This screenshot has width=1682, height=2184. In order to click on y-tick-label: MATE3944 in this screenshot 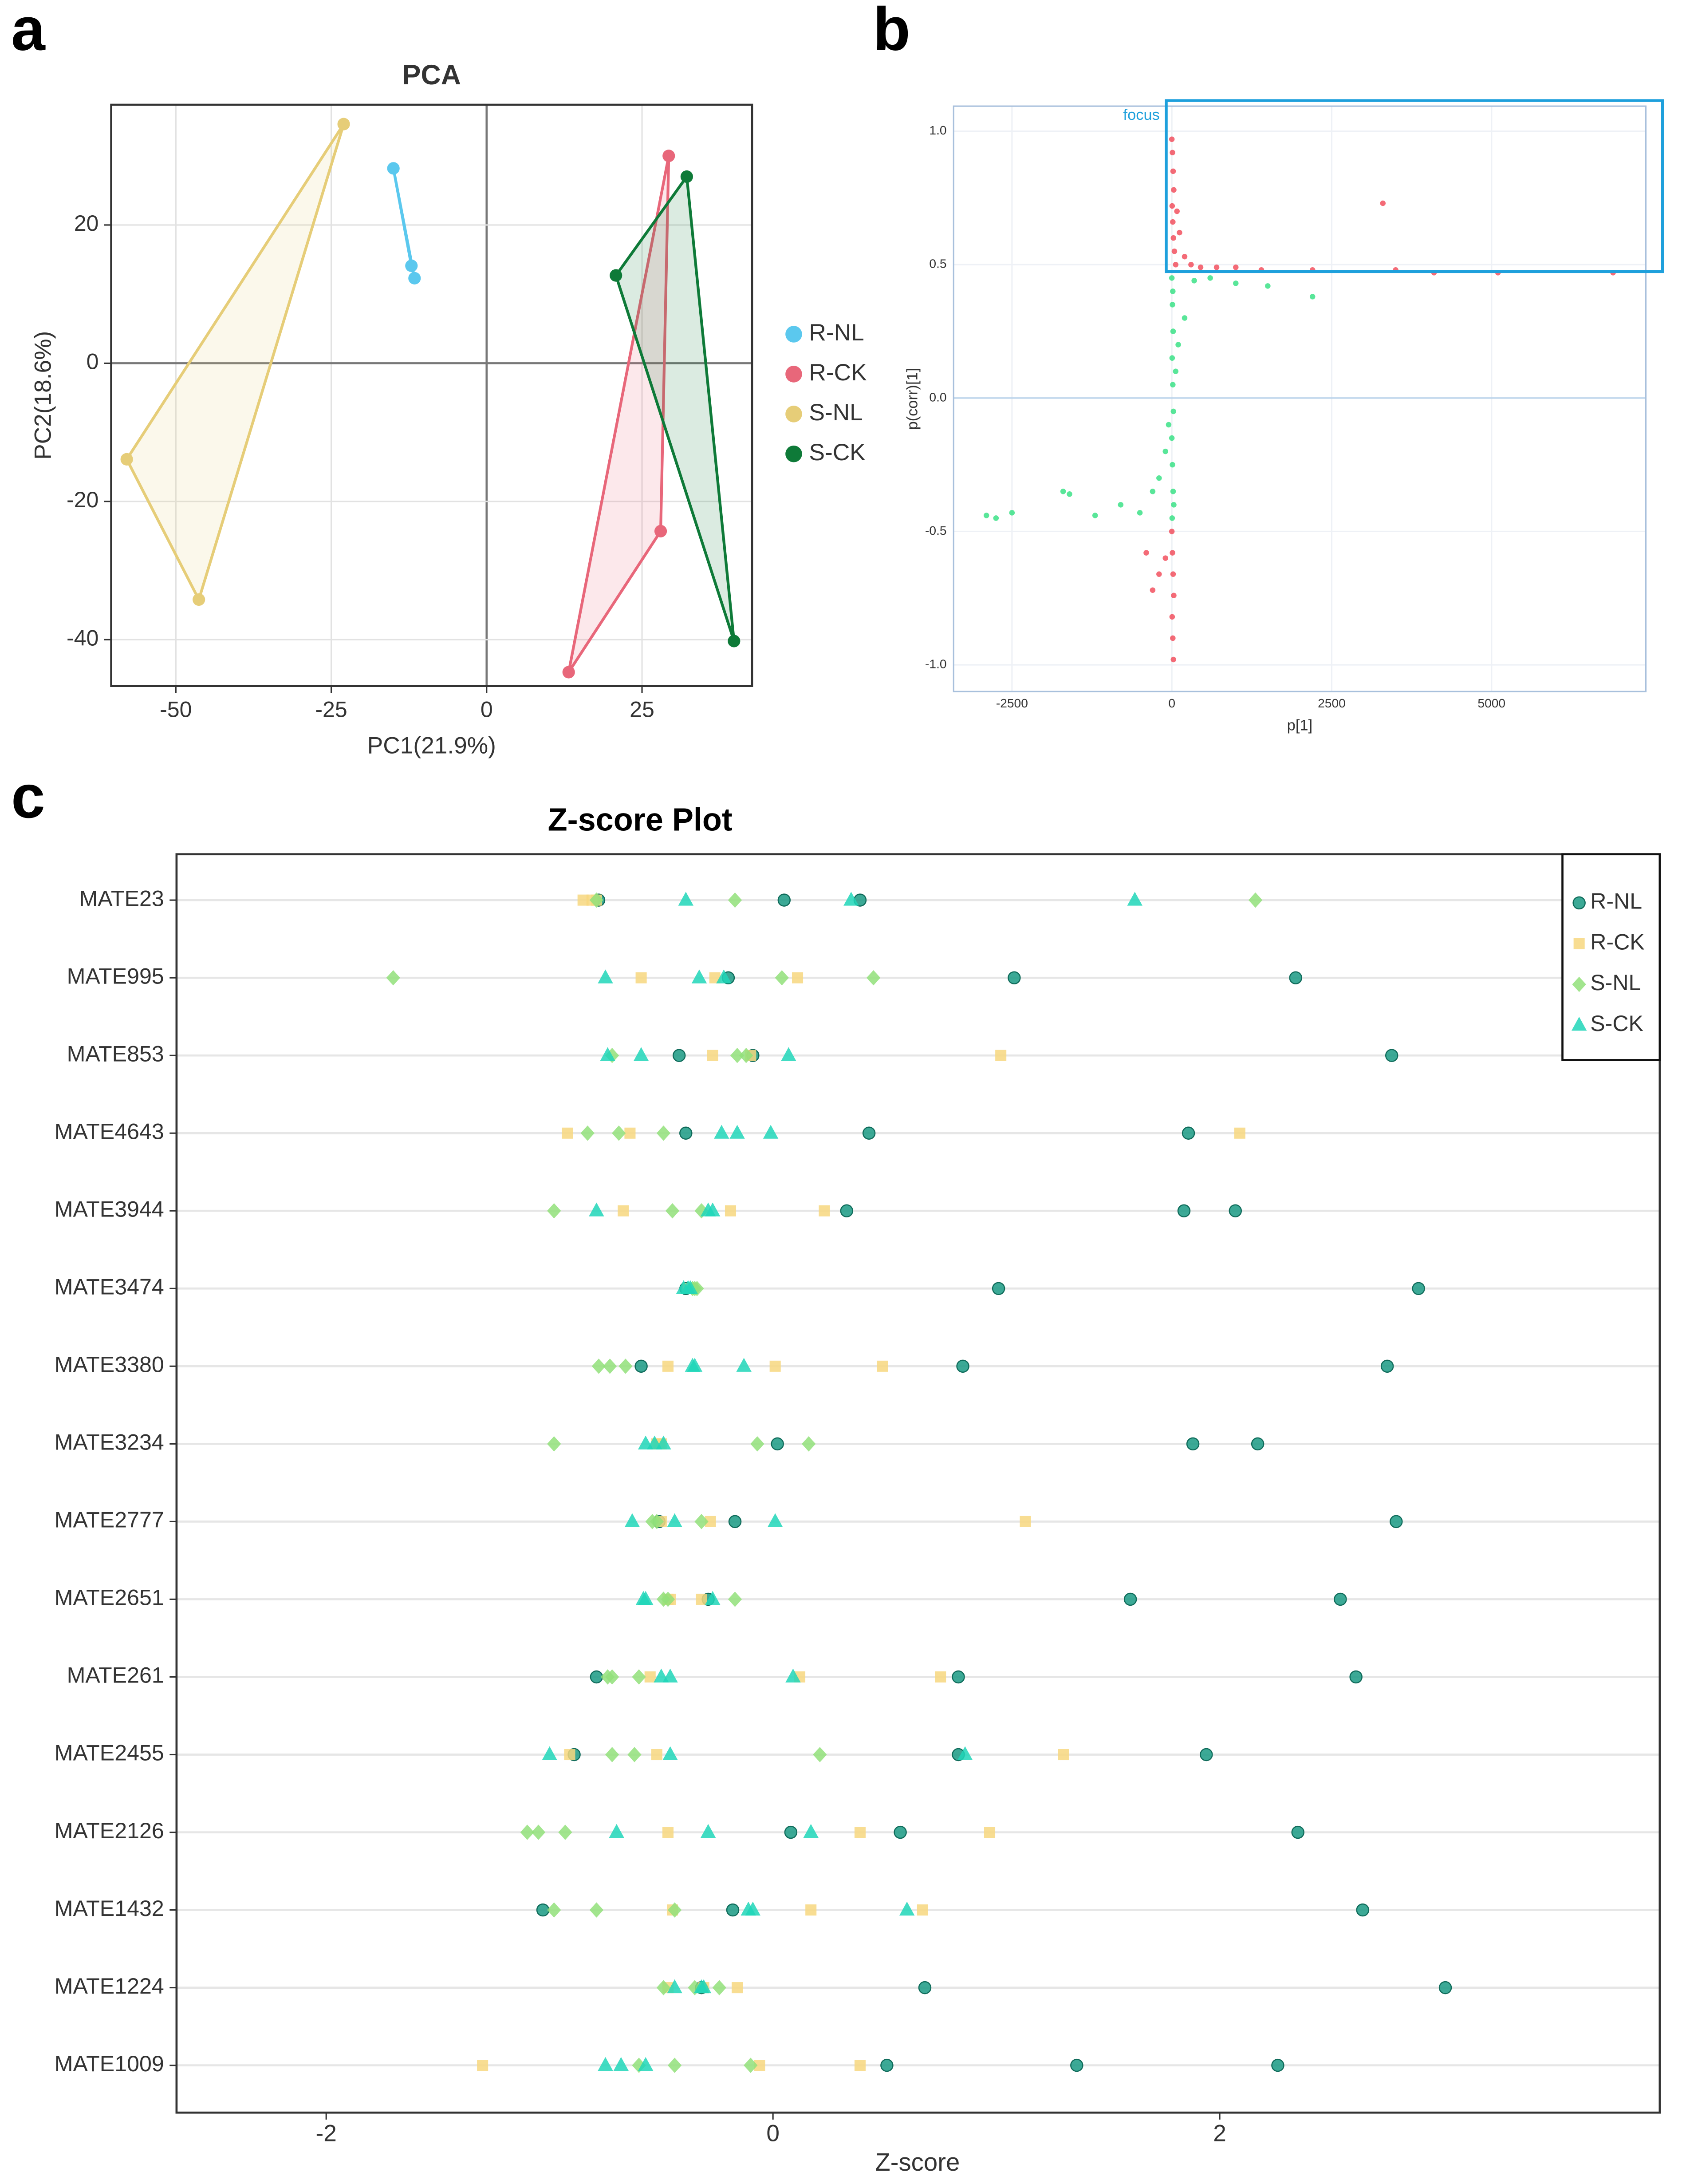, I will do `click(110, 1209)`.